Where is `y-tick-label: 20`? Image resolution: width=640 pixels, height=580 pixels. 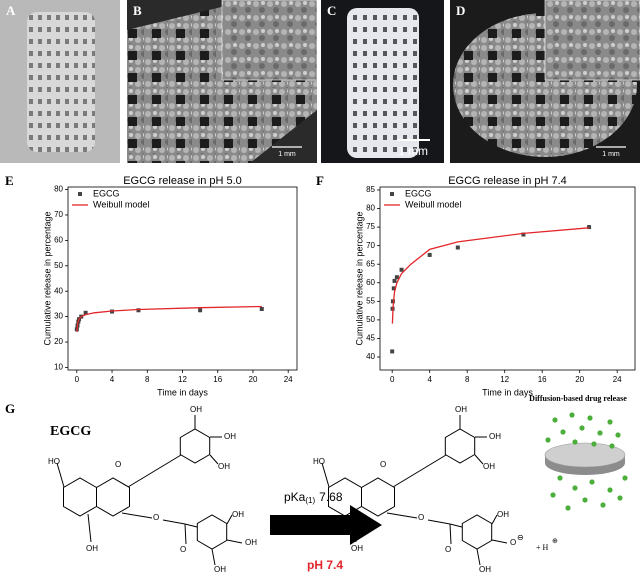 y-tick-label: 20 is located at coordinates (58, 341).